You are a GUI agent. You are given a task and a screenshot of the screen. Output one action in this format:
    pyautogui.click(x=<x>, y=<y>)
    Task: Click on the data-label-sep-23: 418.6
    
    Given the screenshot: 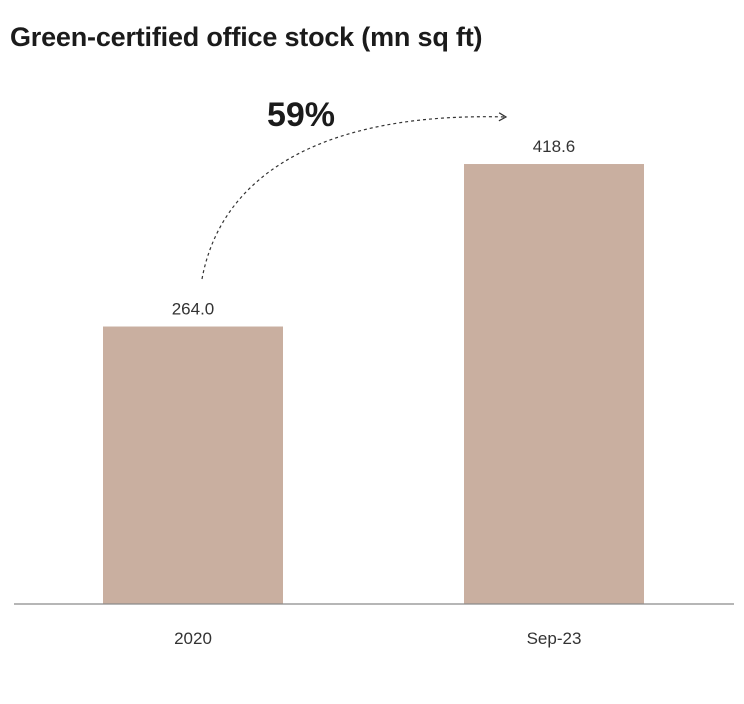 What is the action you would take?
    pyautogui.click(x=554, y=146)
    